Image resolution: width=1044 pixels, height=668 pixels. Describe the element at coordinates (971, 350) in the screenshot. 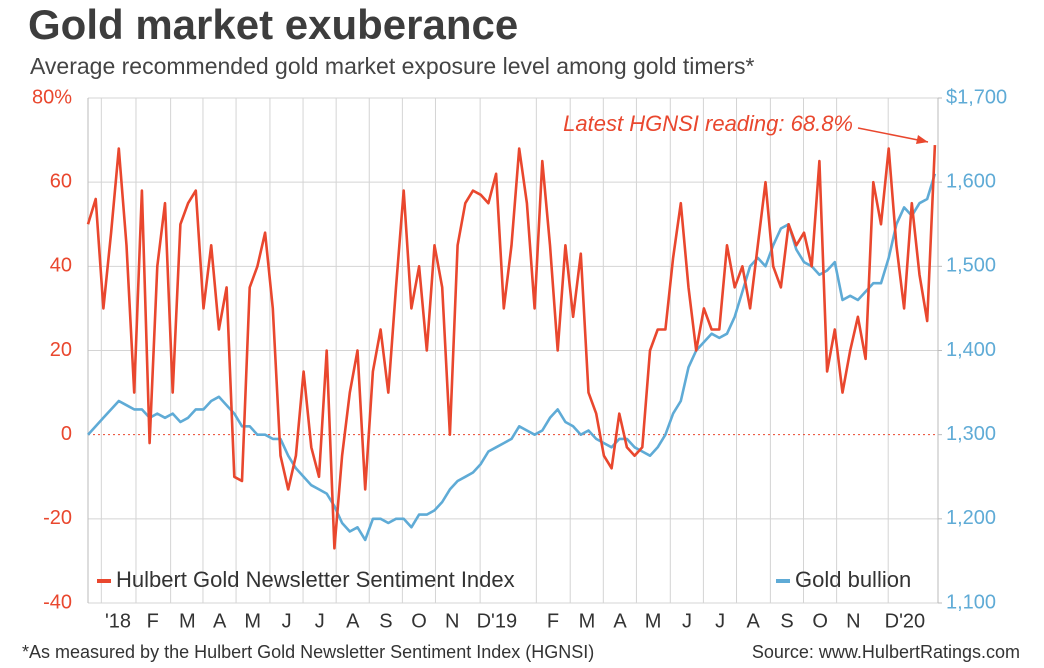

I see `y2-tick-label: 1,400` at that location.